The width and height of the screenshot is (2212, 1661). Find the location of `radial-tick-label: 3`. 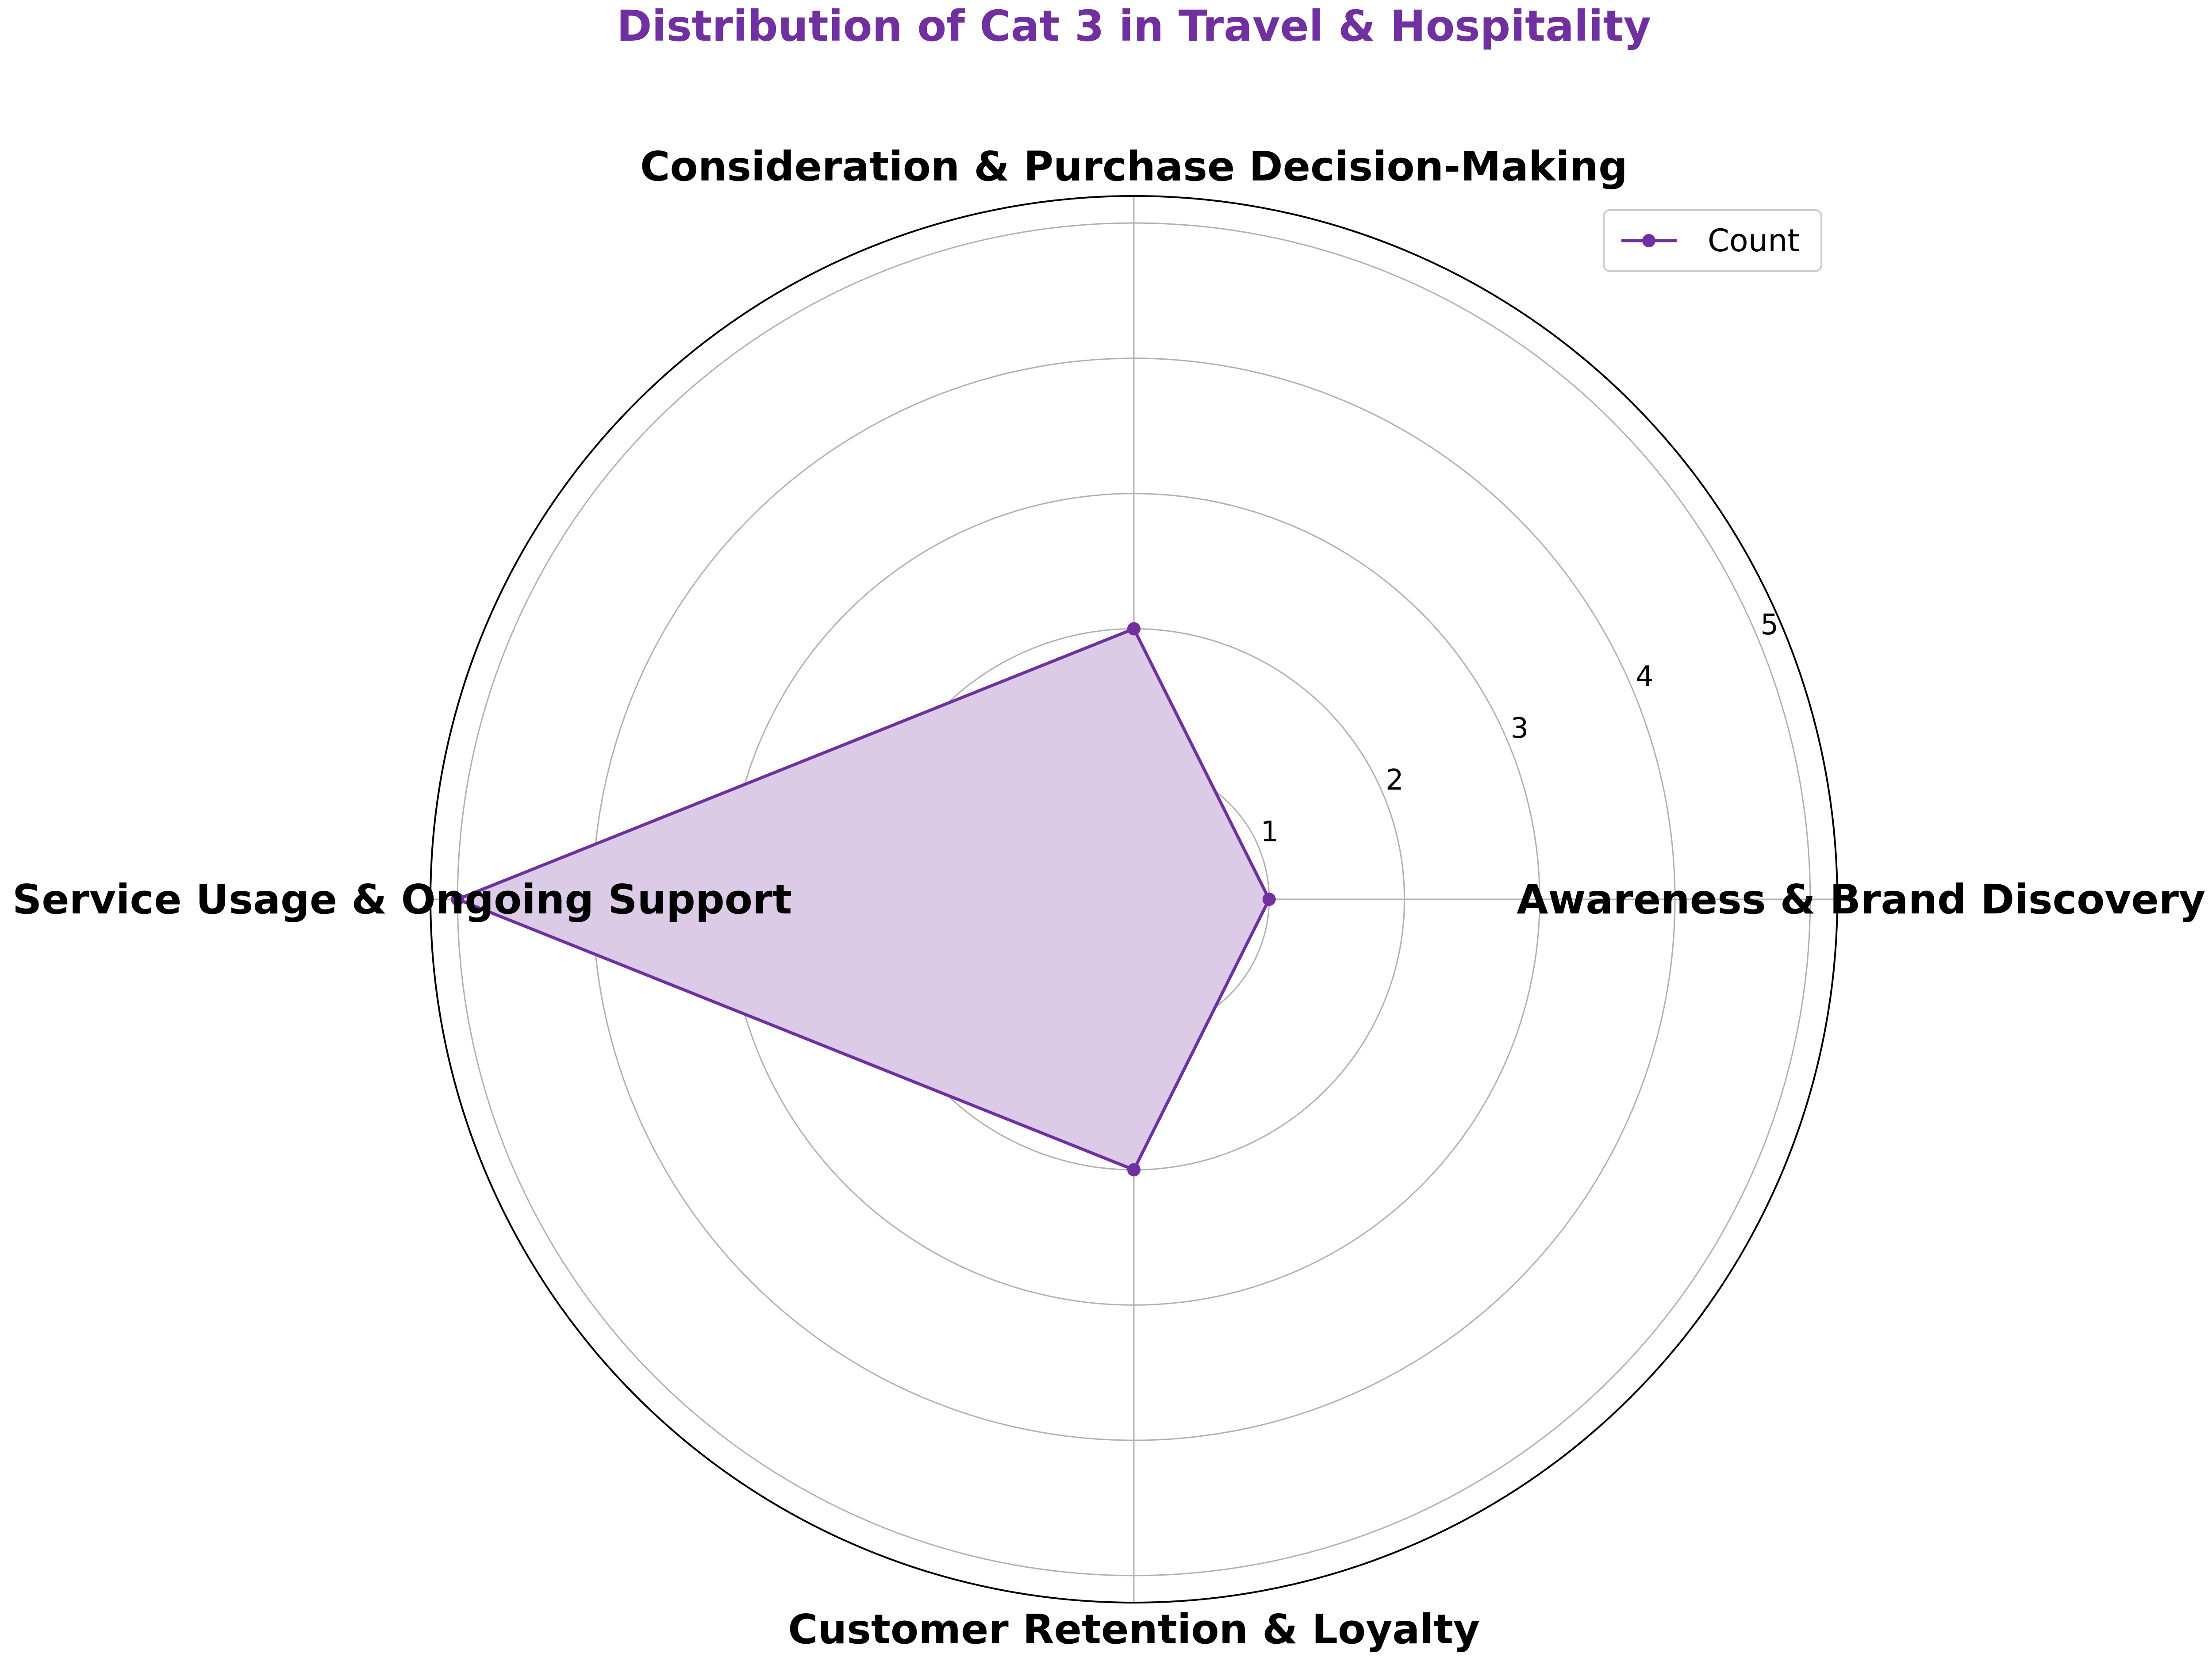

radial-tick-label: 3 is located at coordinates (1519, 728).